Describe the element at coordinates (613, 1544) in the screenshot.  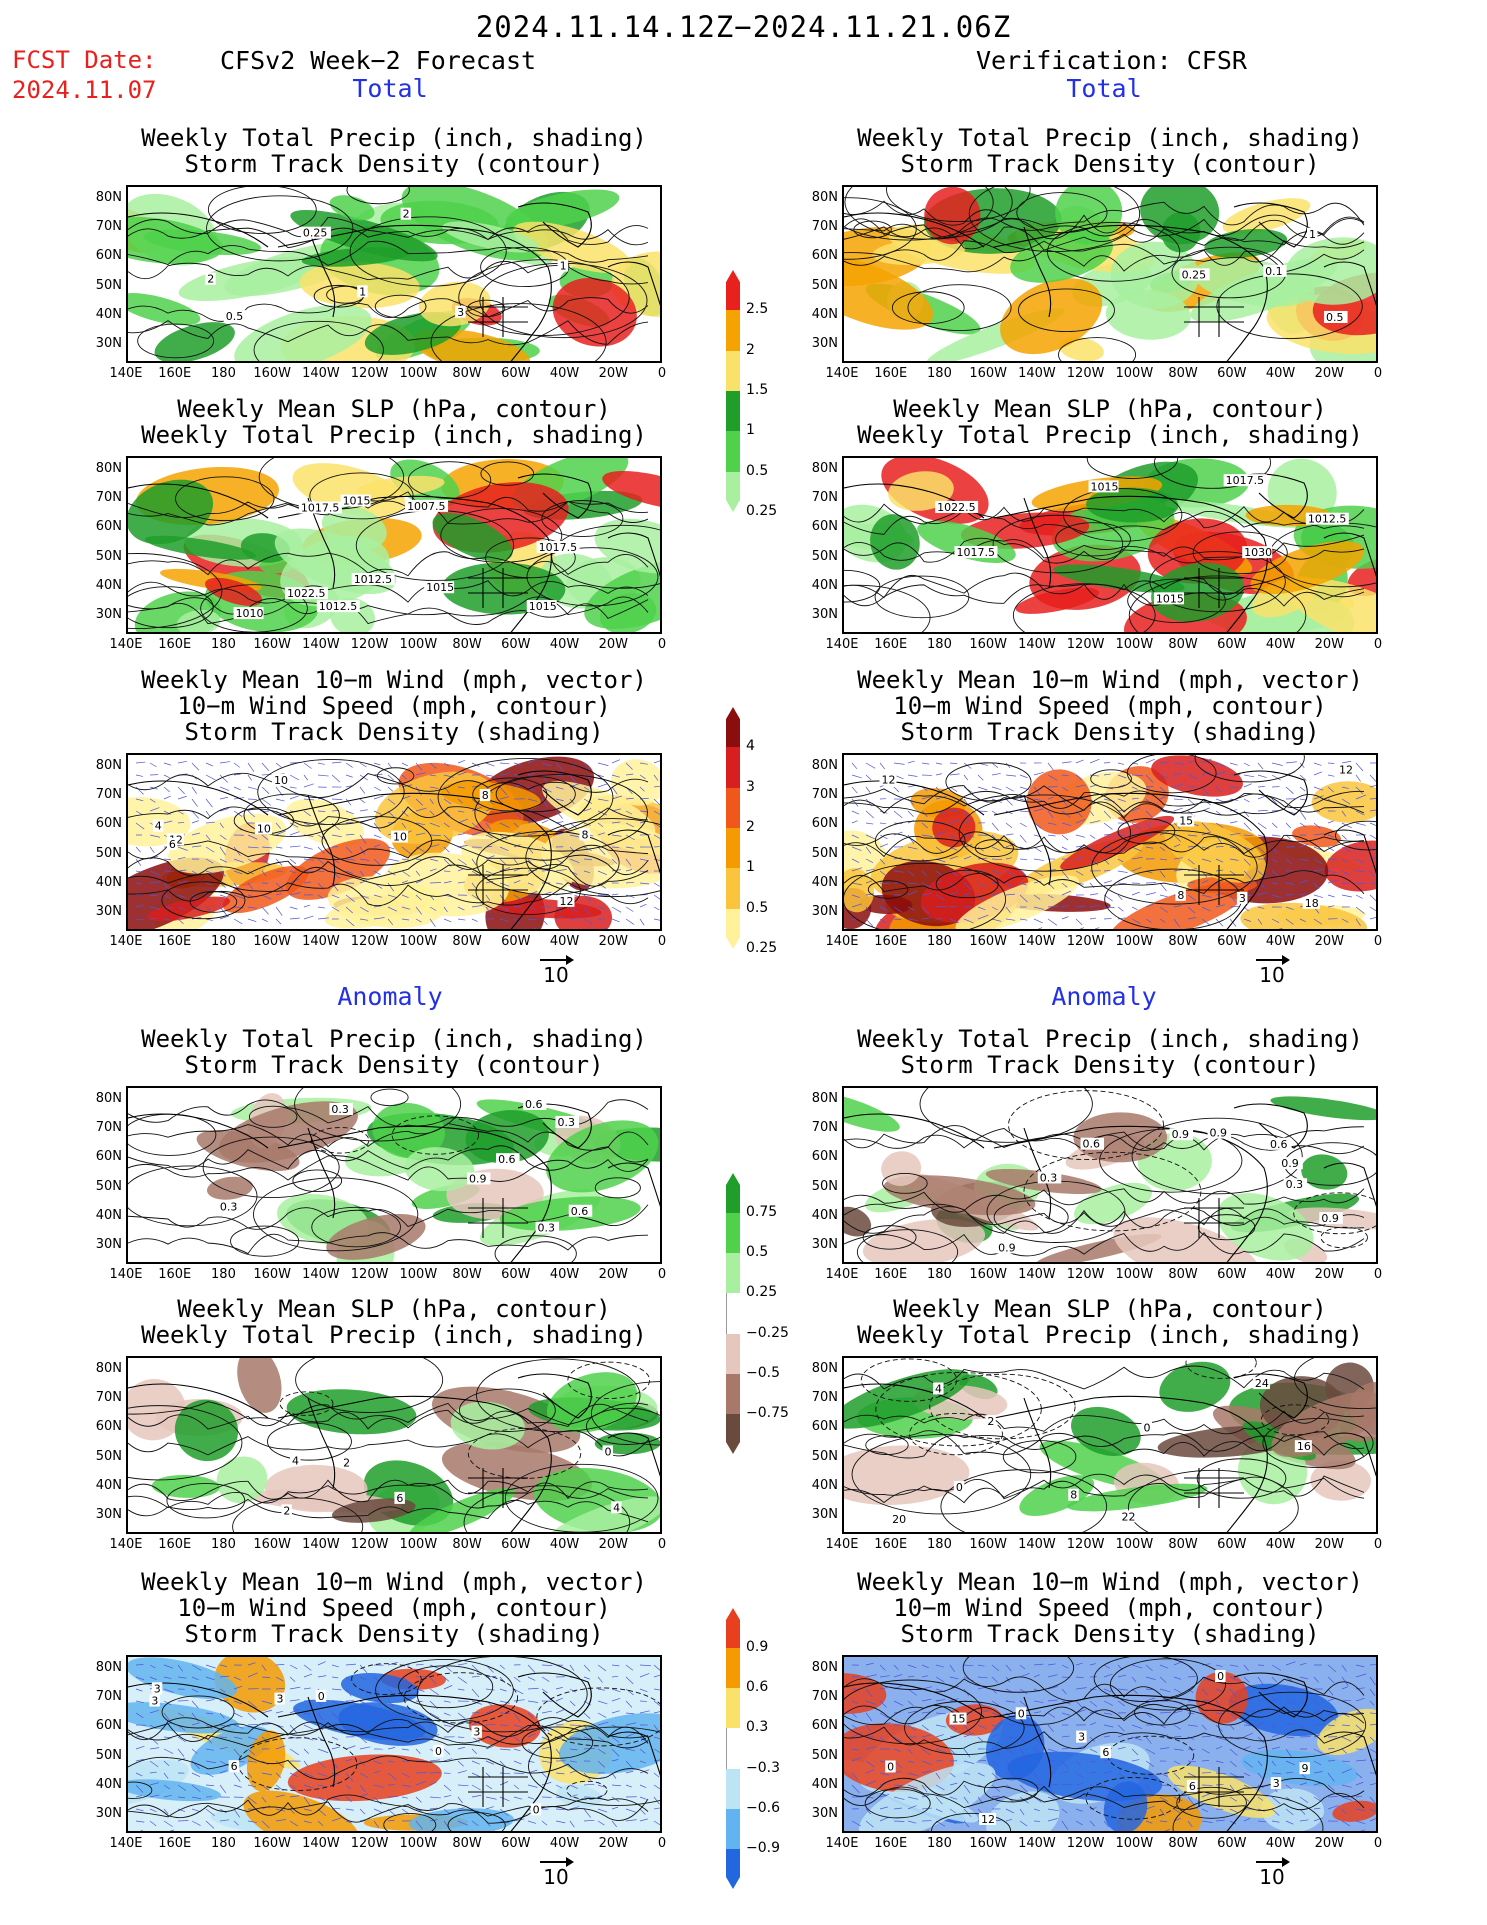
I see `lon-tick-label: 20W` at that location.